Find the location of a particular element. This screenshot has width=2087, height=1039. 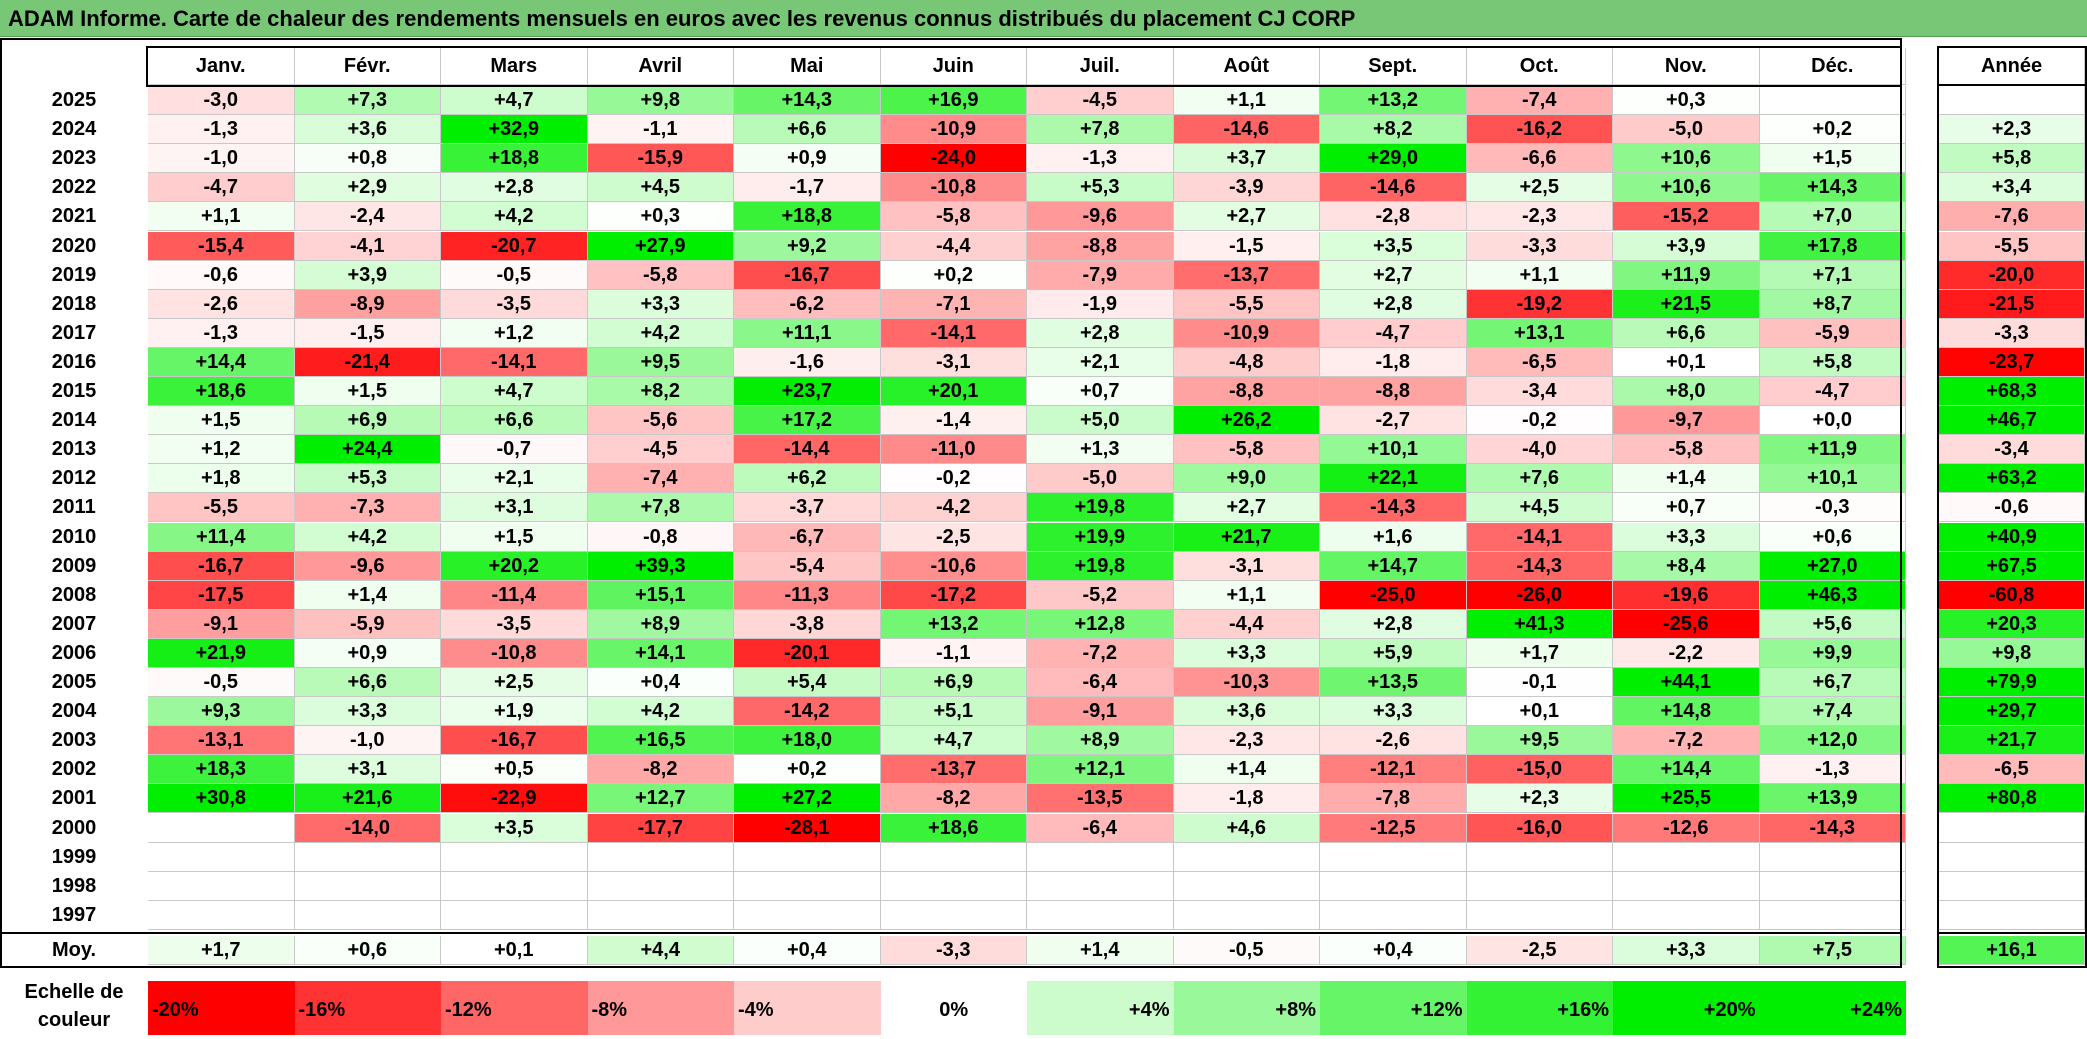

heatmap-cell: -2,7 is located at coordinates (1393, 421).